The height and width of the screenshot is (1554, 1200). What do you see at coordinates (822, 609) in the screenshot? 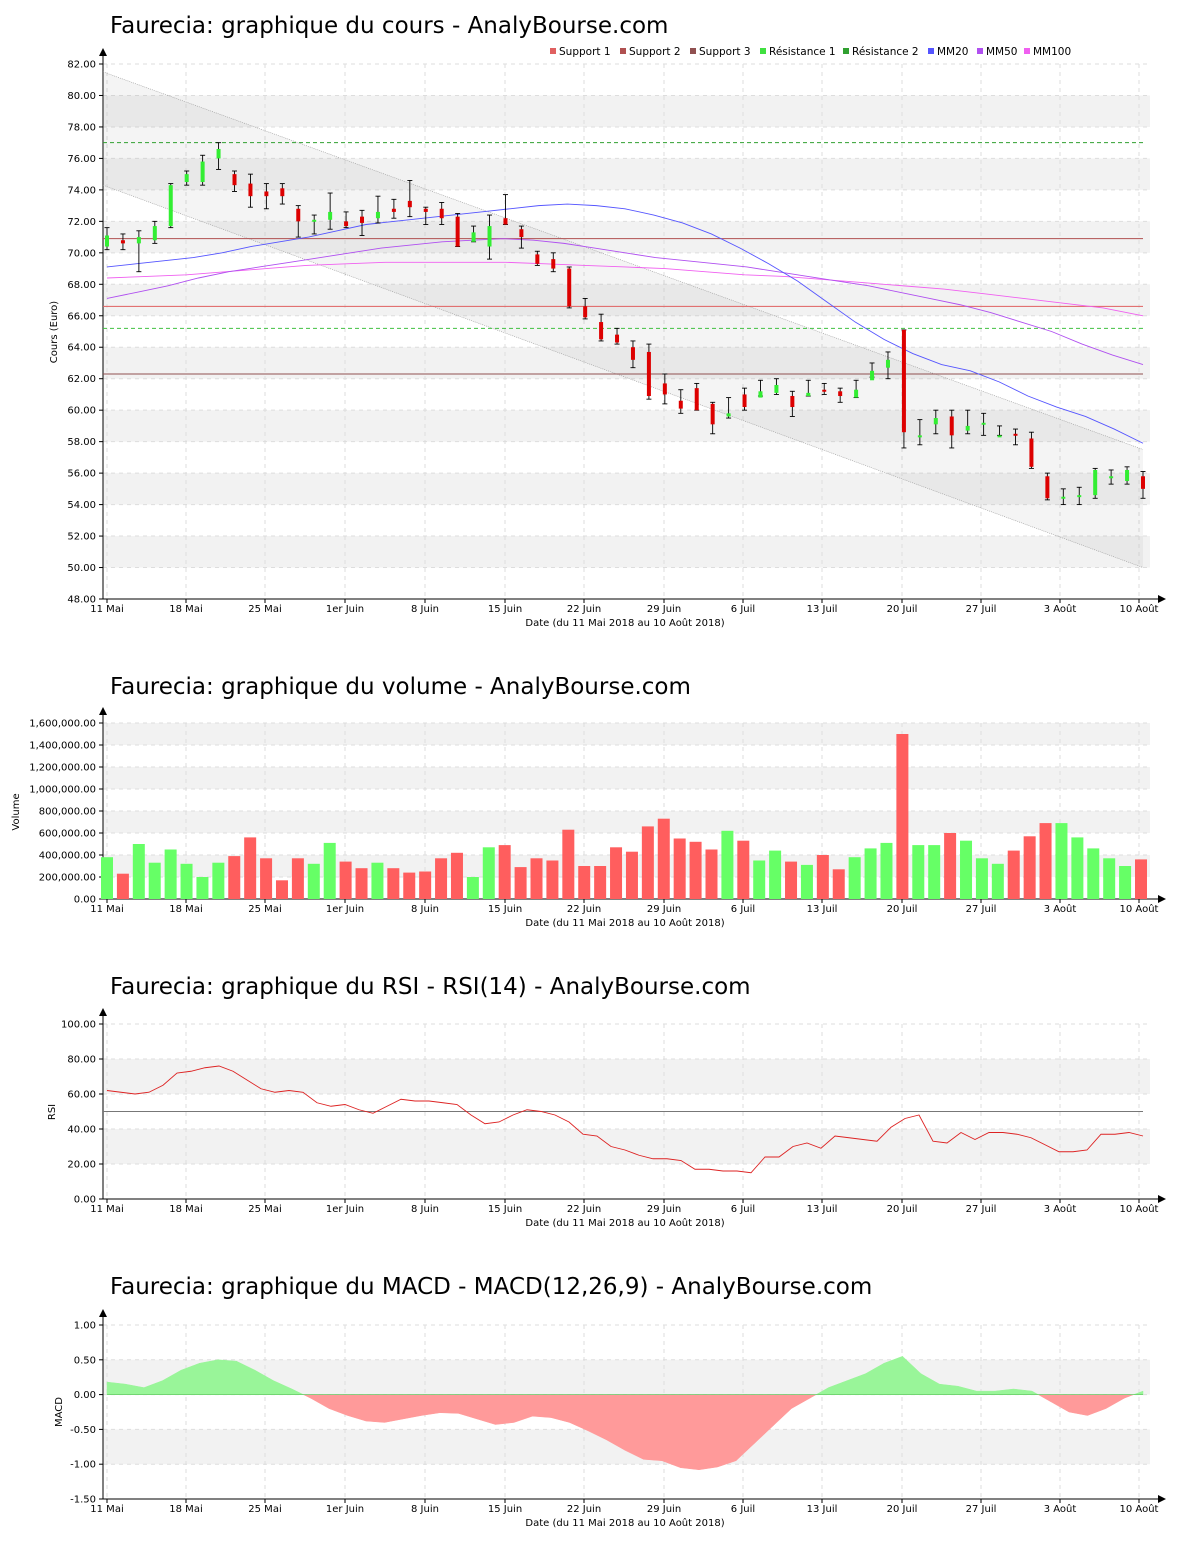
I see `price-x-tick-label: 13 Juil` at bounding box center [822, 609].